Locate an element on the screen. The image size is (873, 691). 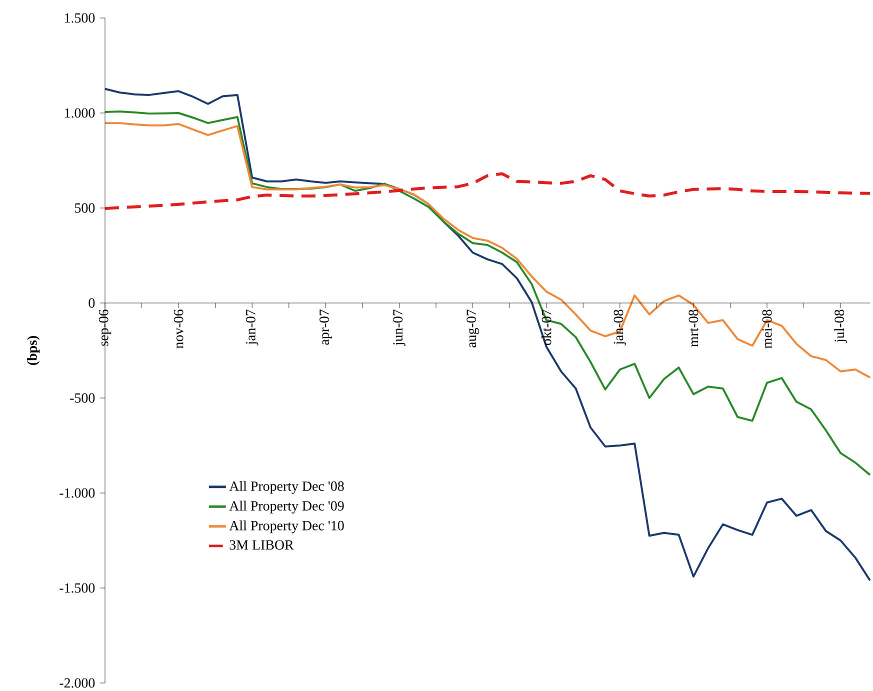
y-tick-label: 500 is located at coordinates (85, 208).